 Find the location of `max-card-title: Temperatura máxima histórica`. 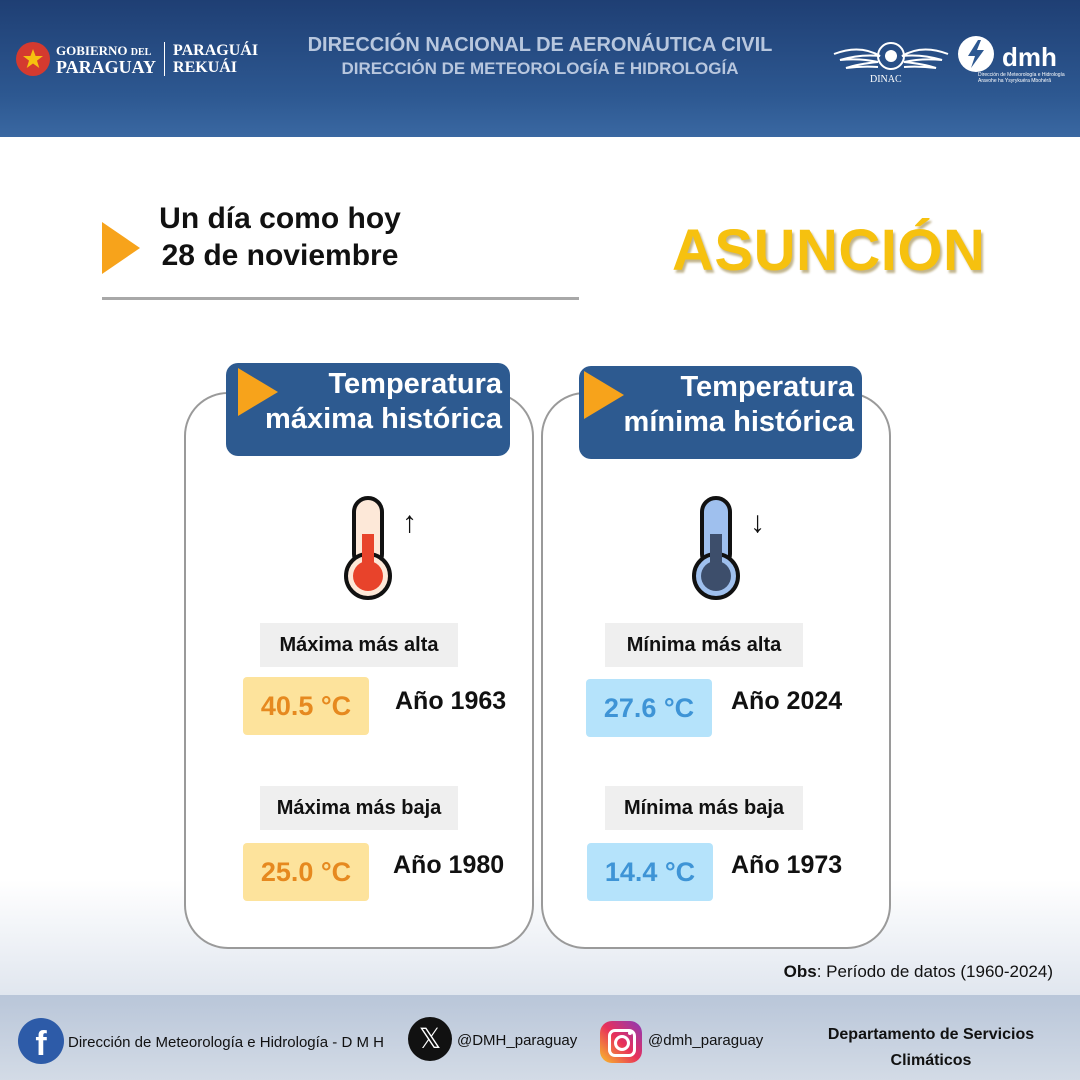

max-card-title: Temperatura máxima histórica is located at coordinates (368, 409).